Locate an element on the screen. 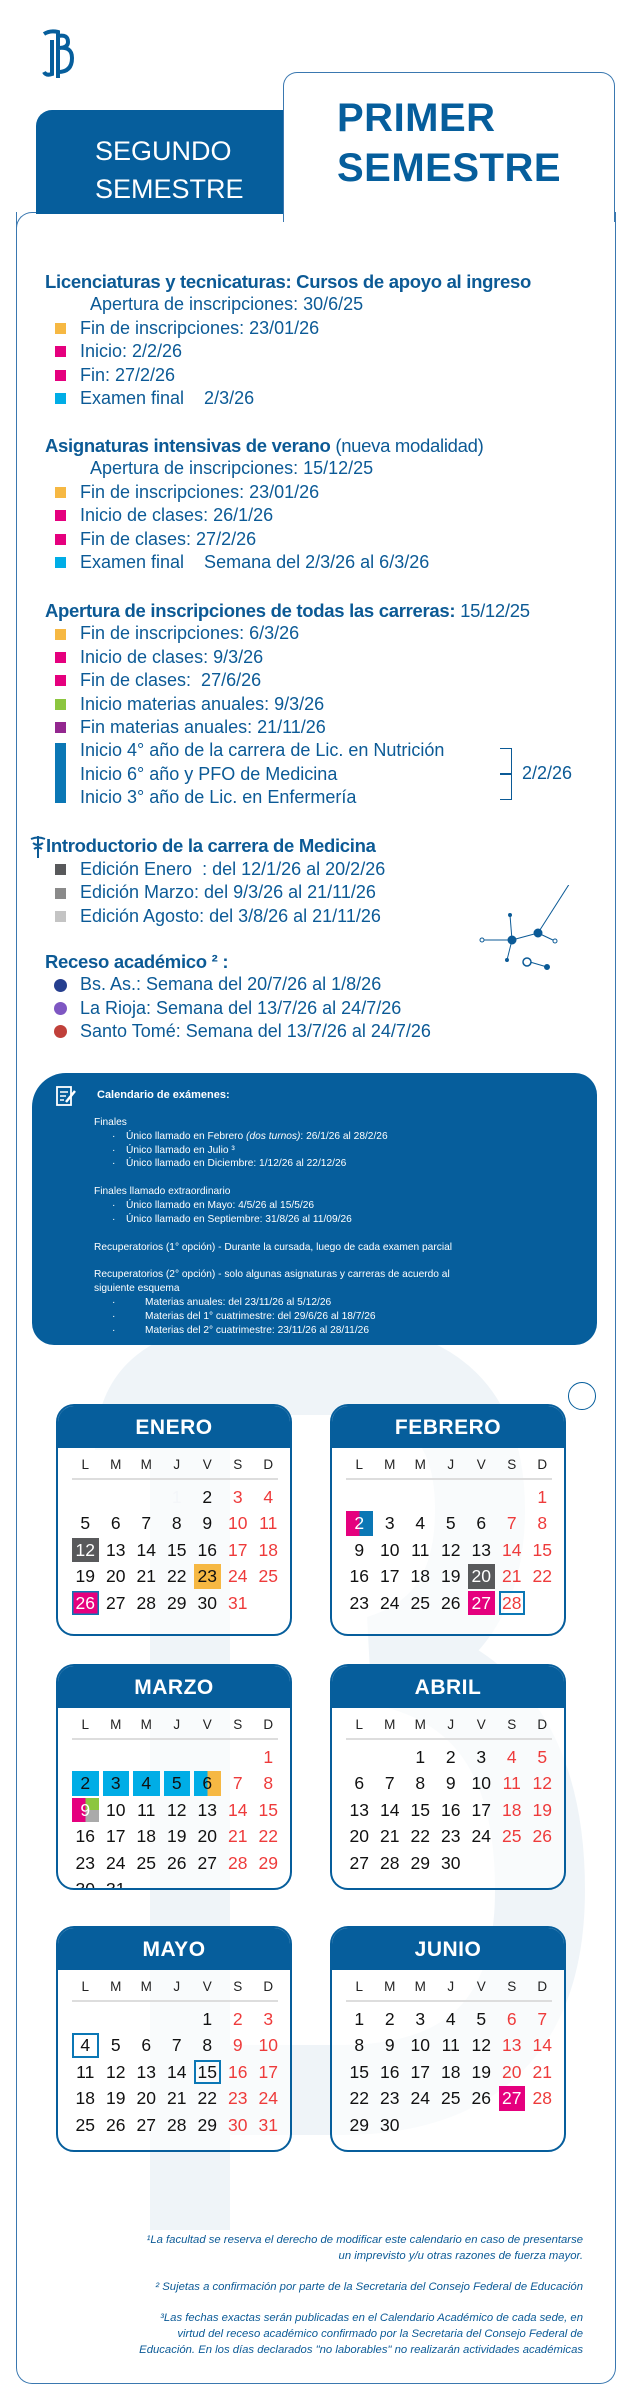  day-cell-highlighted: 28 is located at coordinates (512, 1603).